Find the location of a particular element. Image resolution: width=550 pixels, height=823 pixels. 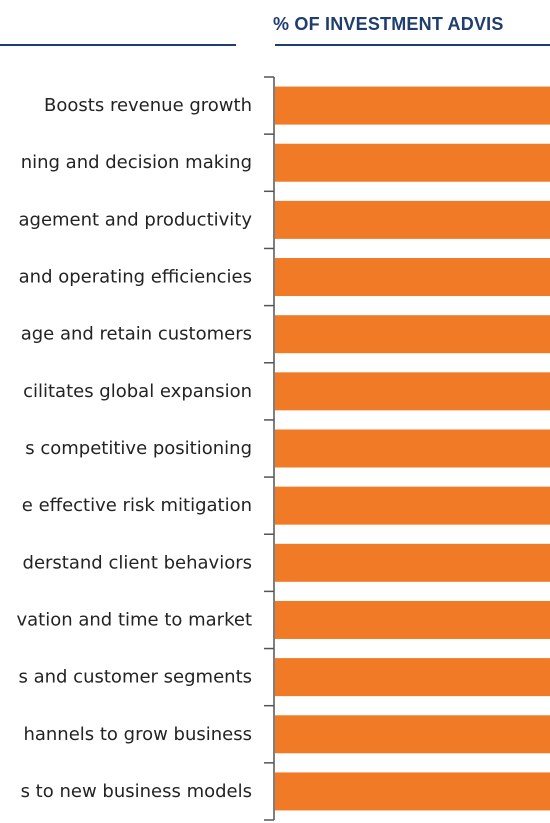

category-label: s and customer segments is located at coordinates (136, 677).